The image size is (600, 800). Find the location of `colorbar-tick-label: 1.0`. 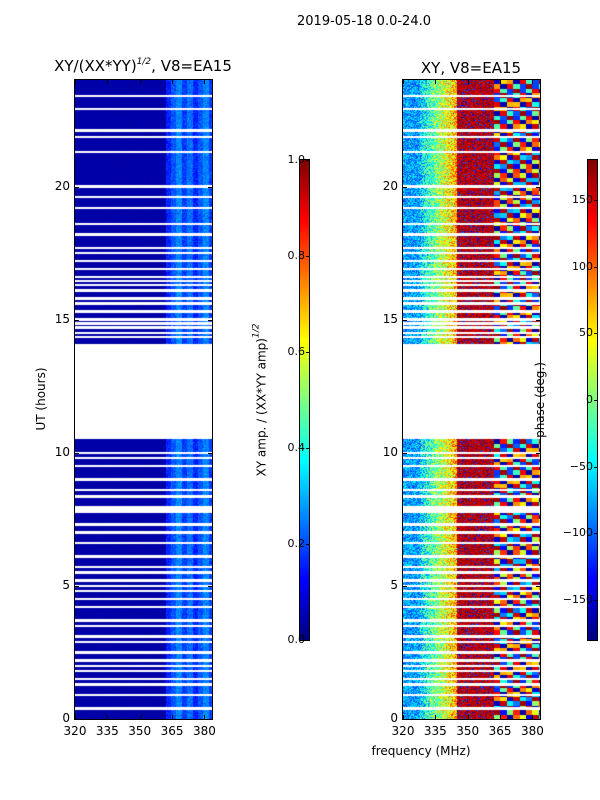

colorbar-tick-label: 1.0 is located at coordinates (296, 159).